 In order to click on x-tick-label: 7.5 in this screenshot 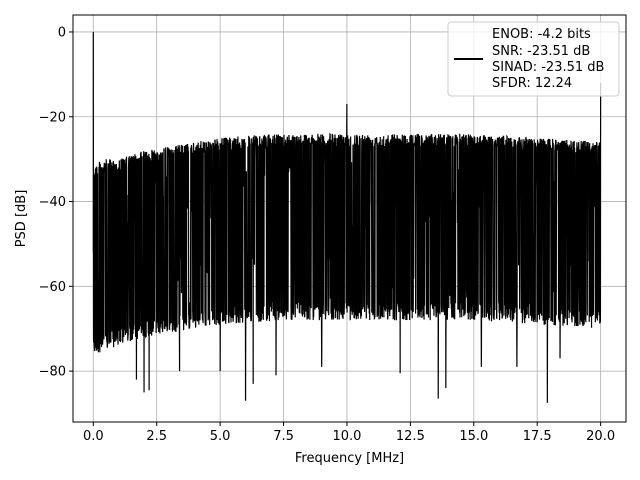, I will do `click(283, 436)`.